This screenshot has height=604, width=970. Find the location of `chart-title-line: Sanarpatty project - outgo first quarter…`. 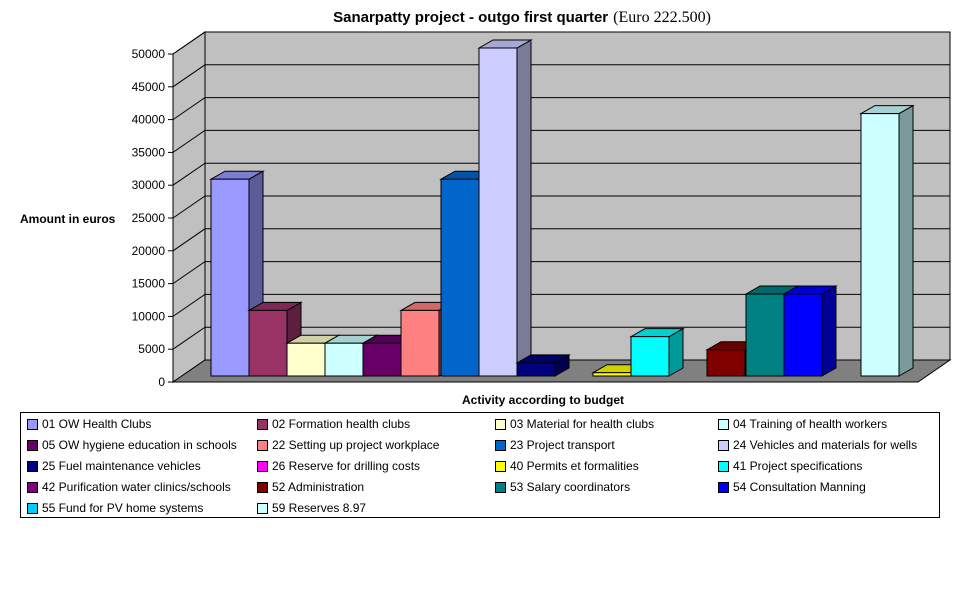

chart-title-line: Sanarpatty project - outgo first quarter… is located at coordinates (522, 17).